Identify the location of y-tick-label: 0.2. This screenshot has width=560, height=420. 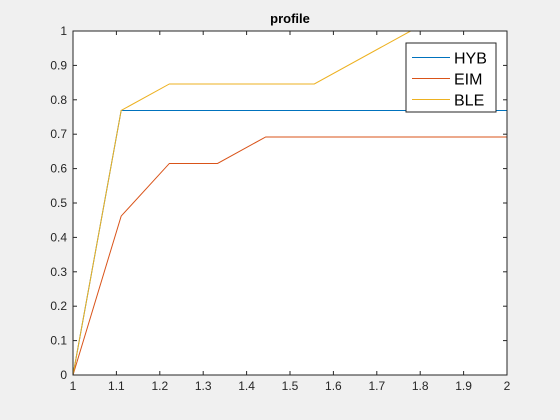
(58, 306).